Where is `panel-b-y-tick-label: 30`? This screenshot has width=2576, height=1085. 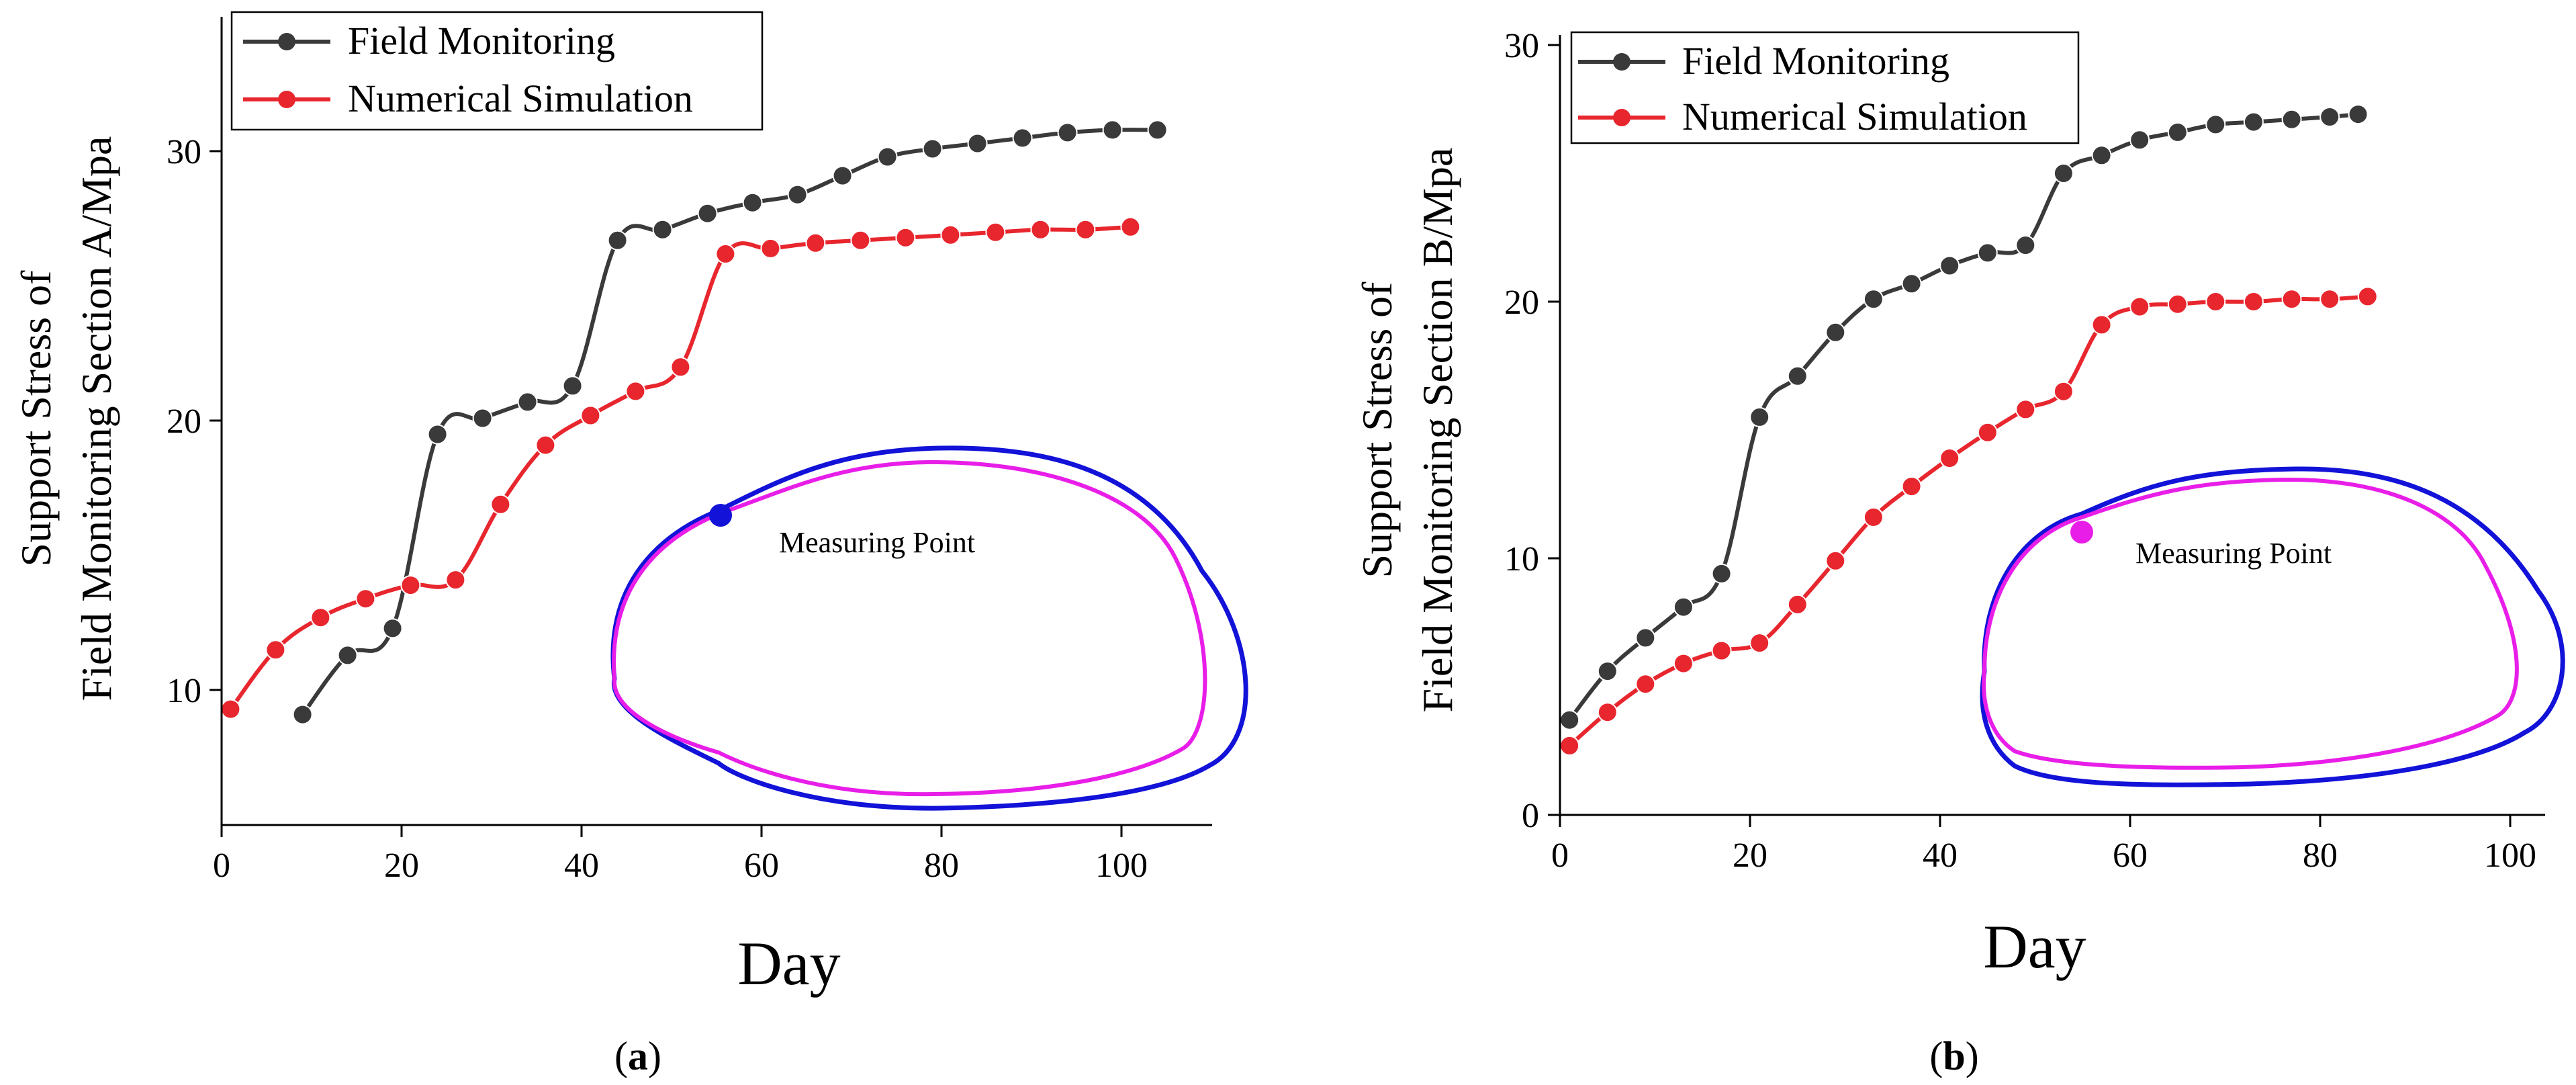 panel-b-y-tick-label: 30 is located at coordinates (1521, 46).